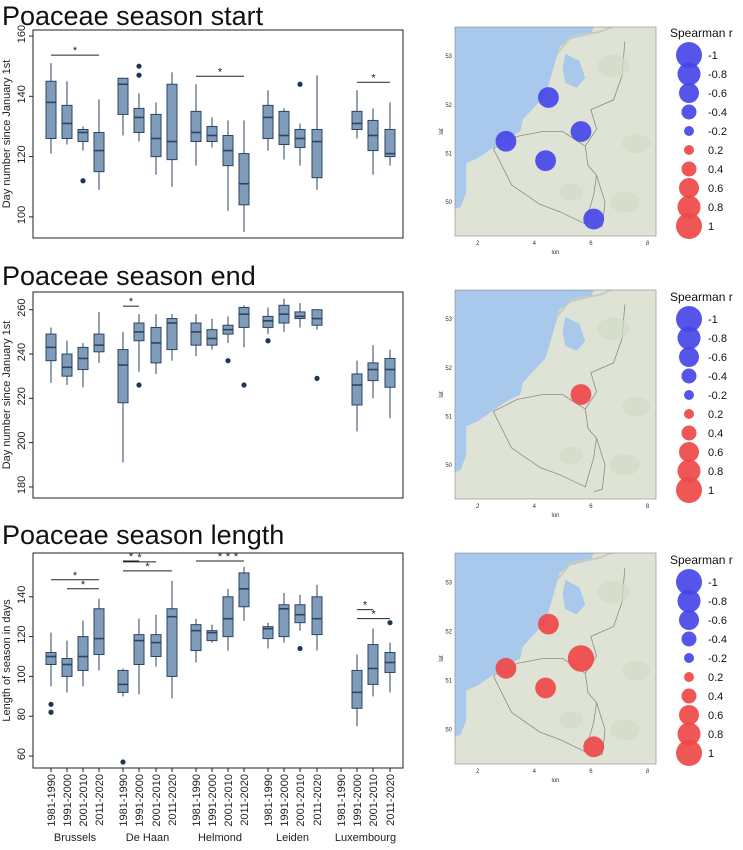 This screenshot has width=743, height=850. Describe the element at coordinates (52, 800) in the screenshot. I see `x-tick-label: 1981-1990` at that location.